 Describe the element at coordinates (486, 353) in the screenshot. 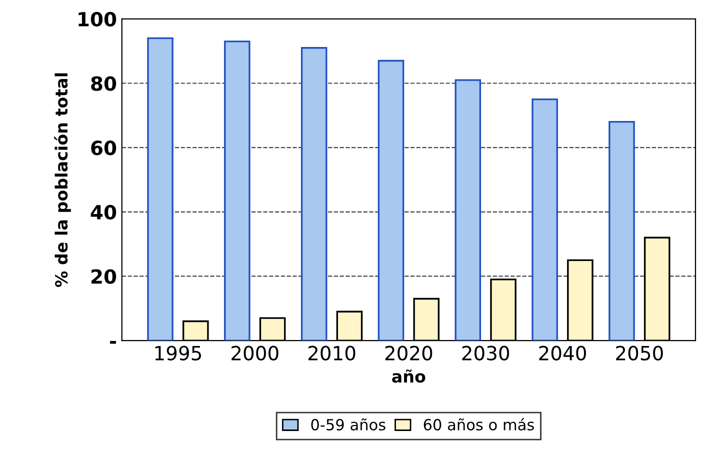

I see `x-tick-label: 2030` at that location.